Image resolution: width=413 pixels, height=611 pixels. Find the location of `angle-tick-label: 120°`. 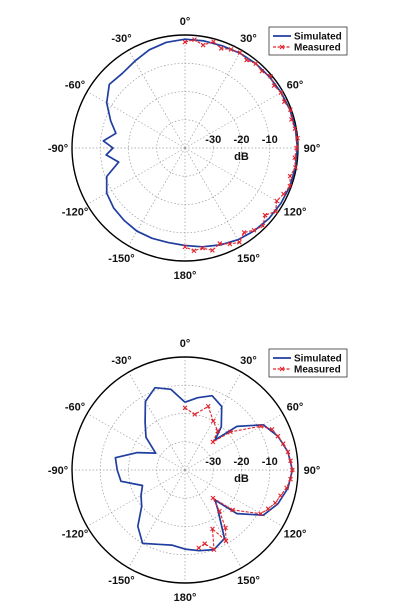

angle-tick-label: 120° is located at coordinates (295, 535).